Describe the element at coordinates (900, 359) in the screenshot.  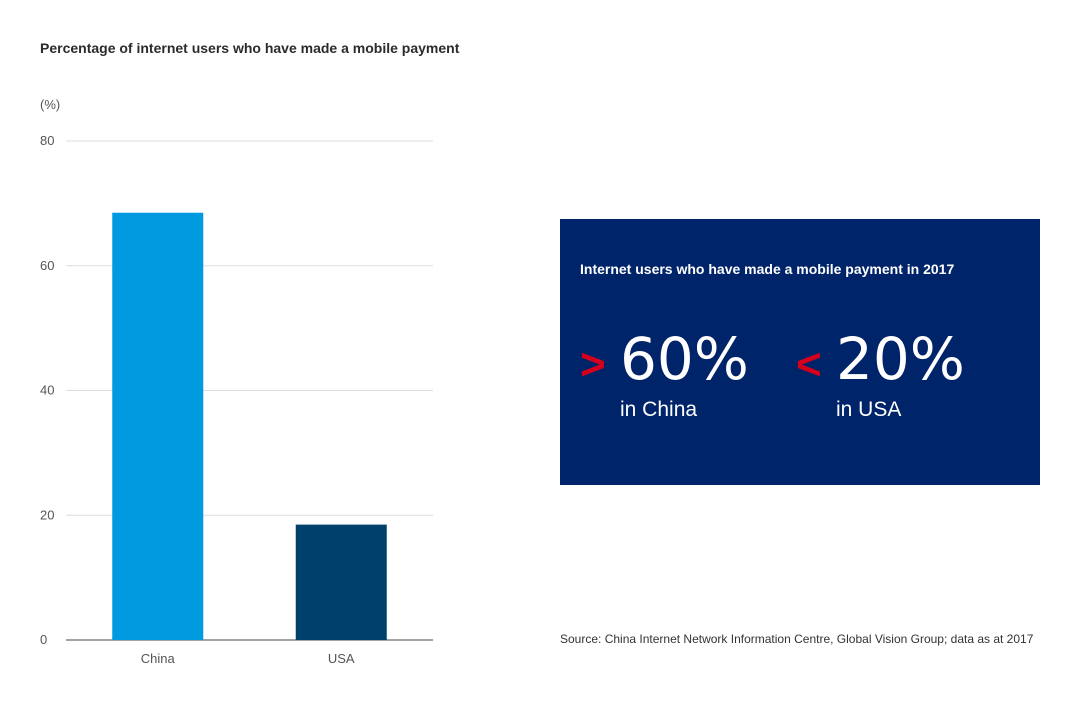
I see `stat-value-usa: 20%` at that location.